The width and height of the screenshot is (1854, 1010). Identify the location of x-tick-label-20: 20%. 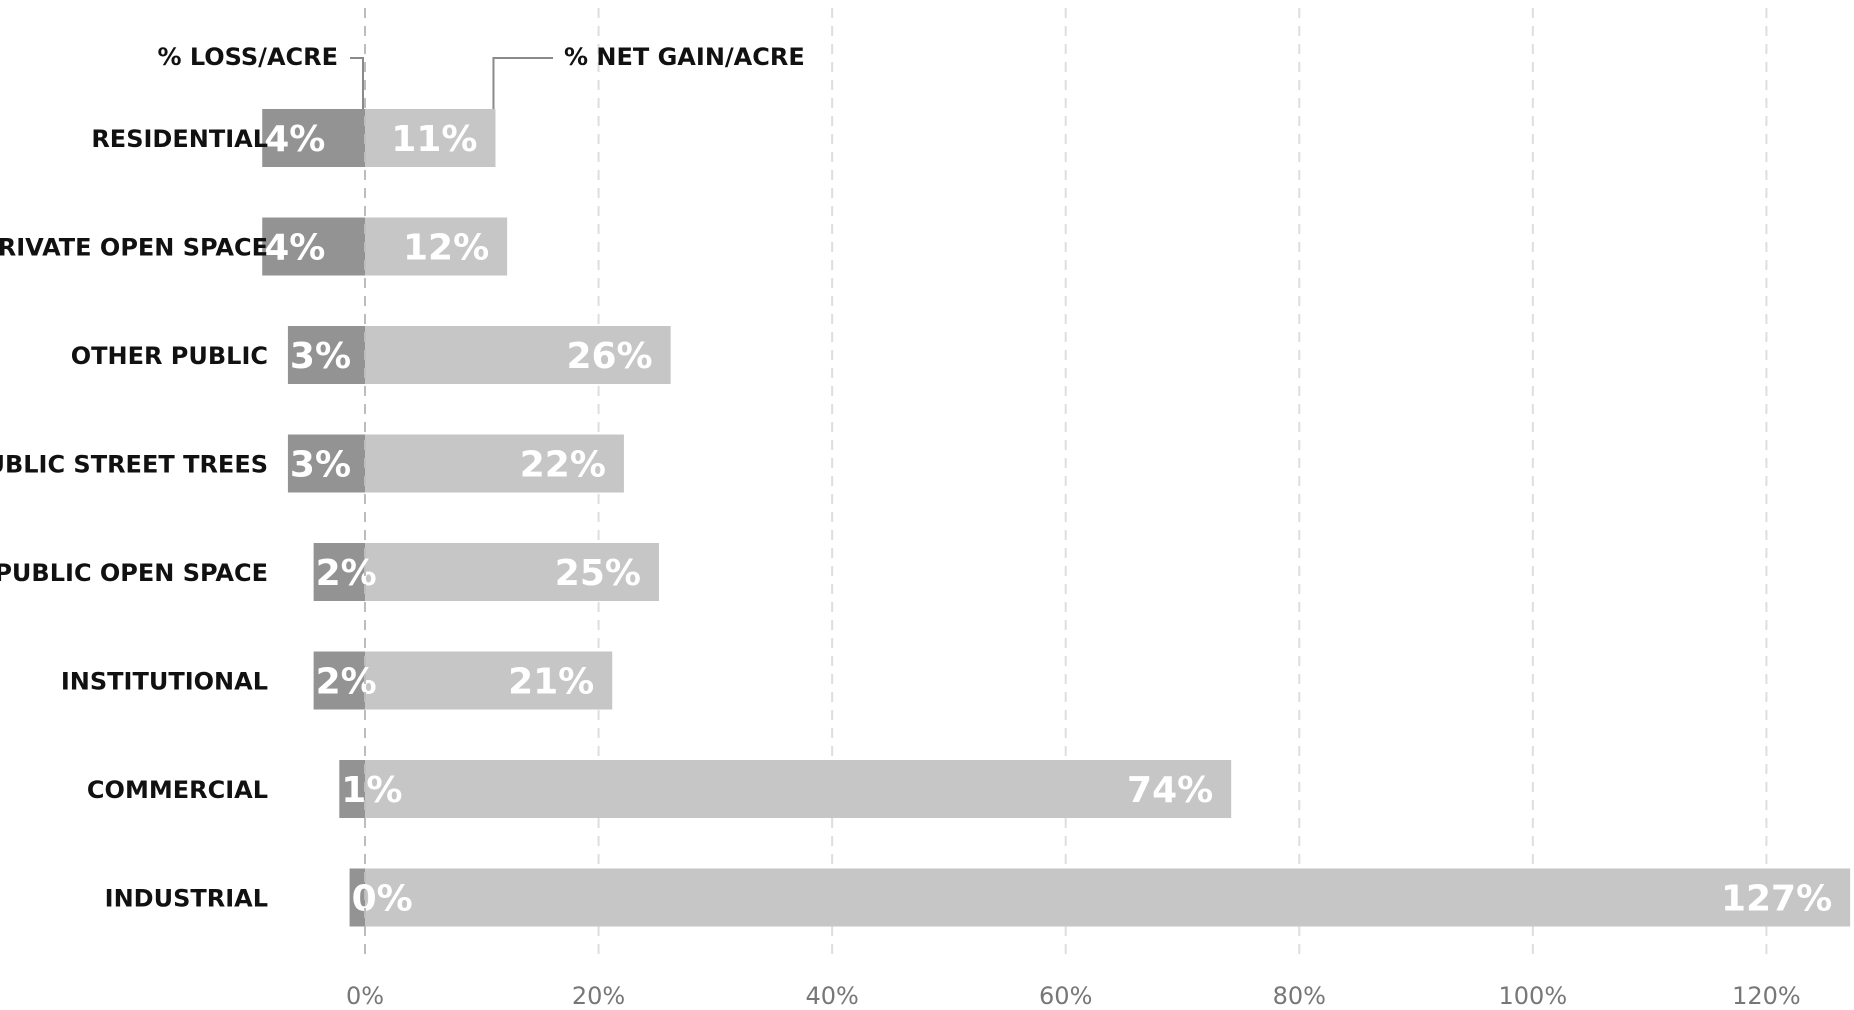
(598, 996).